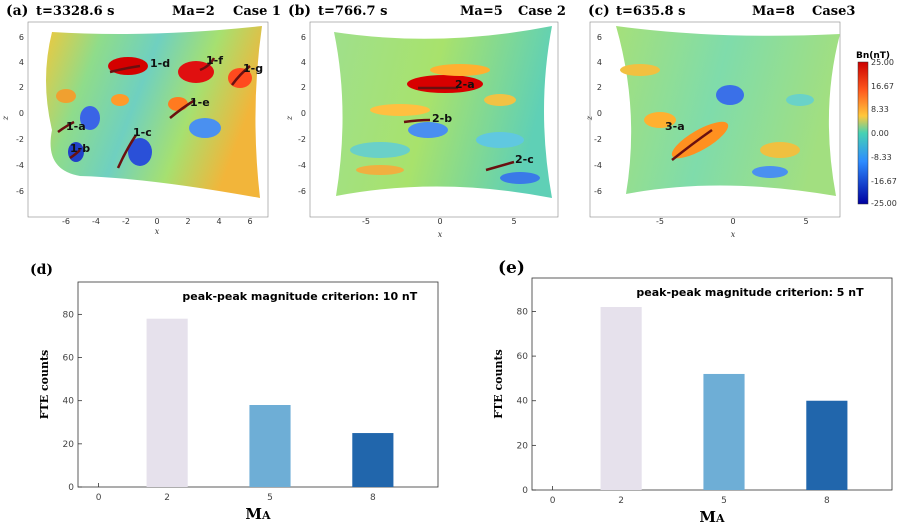  What do you see at coordinates (253, 68) in the screenshot?
I see `fte-label: 1-g` at bounding box center [253, 68].